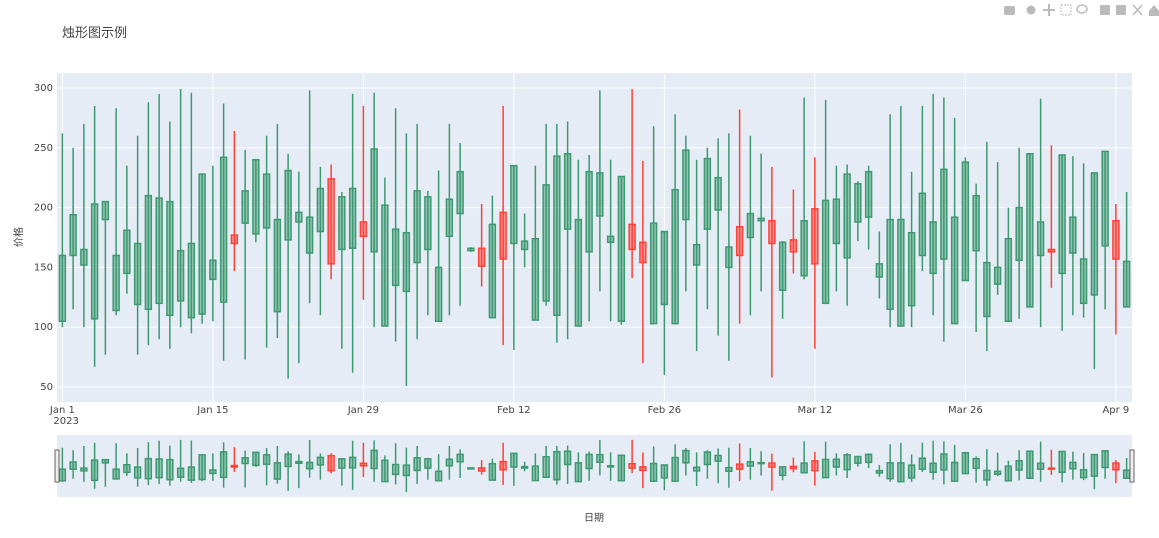 Image resolution: width=1159 pixels, height=538 pixels. I want to click on y-tick-label: 50, so click(46, 387).